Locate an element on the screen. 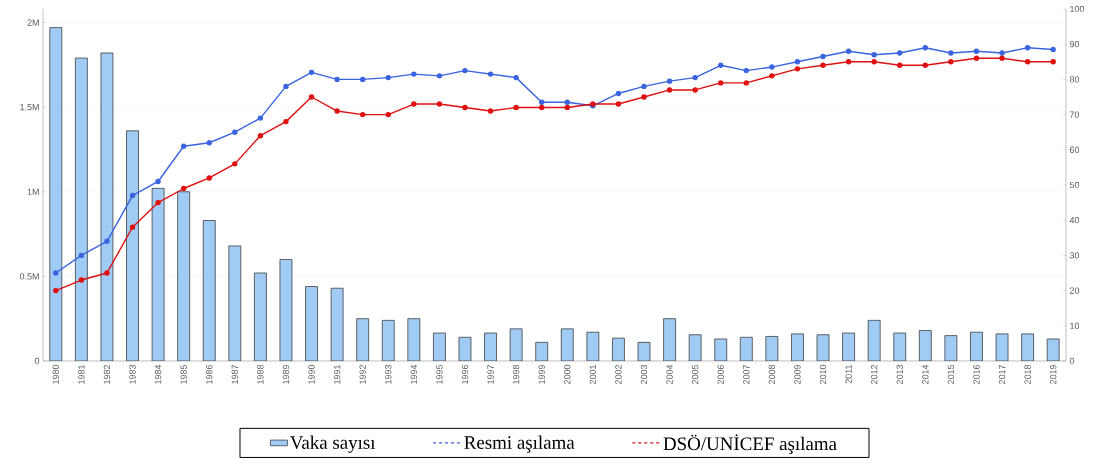 This screenshot has width=1106, height=464. x-tick-label: 2016 is located at coordinates (976, 374).